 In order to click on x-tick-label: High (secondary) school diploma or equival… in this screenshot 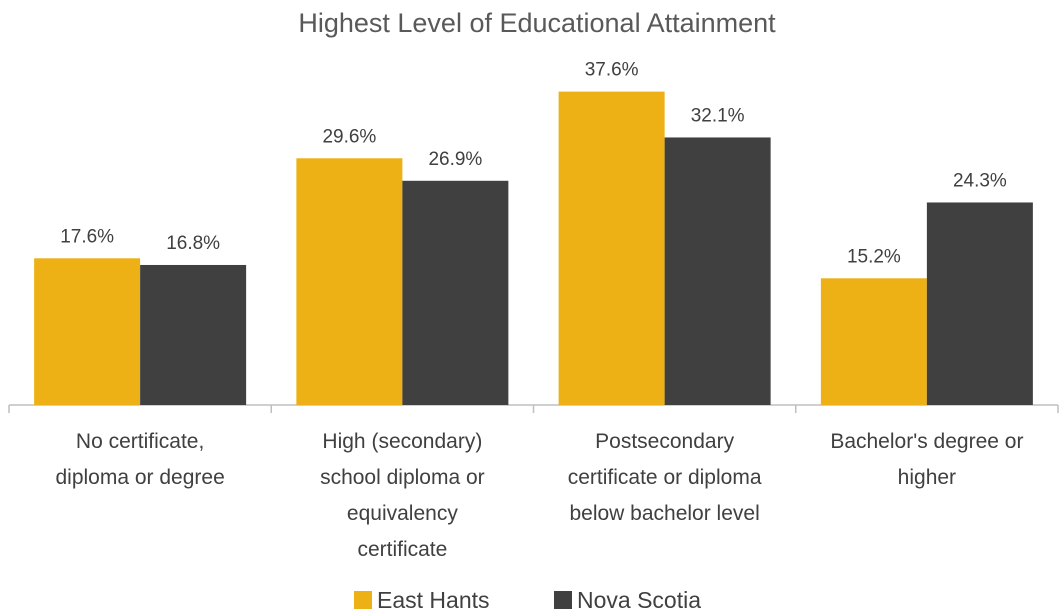, I will do `click(402, 495)`.